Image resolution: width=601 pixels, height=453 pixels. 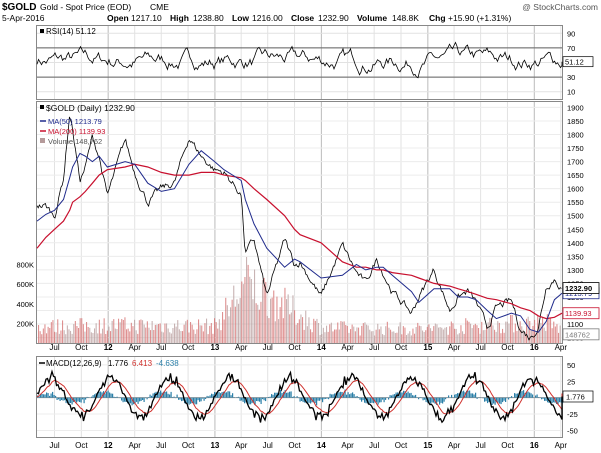 I want to click on x-tick-label: 12, so click(x=108, y=347).